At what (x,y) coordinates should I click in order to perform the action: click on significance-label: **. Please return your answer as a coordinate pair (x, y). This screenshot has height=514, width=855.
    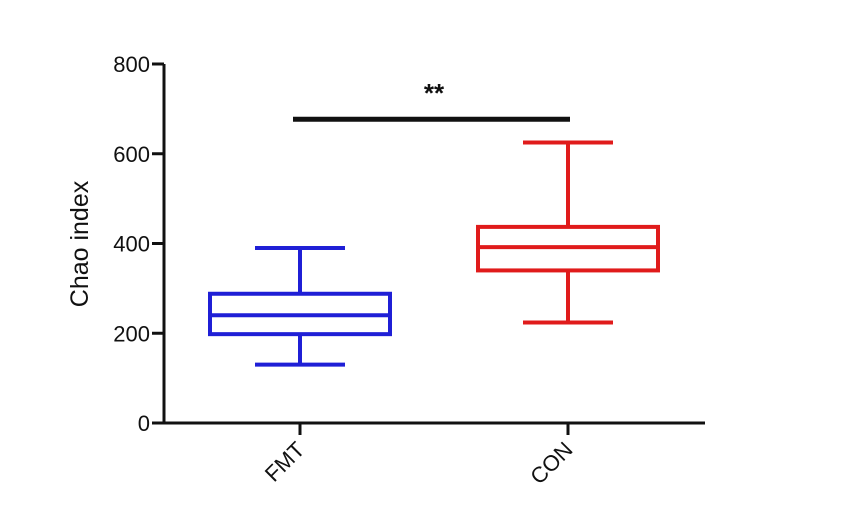
    Looking at the image, I should click on (434, 93).